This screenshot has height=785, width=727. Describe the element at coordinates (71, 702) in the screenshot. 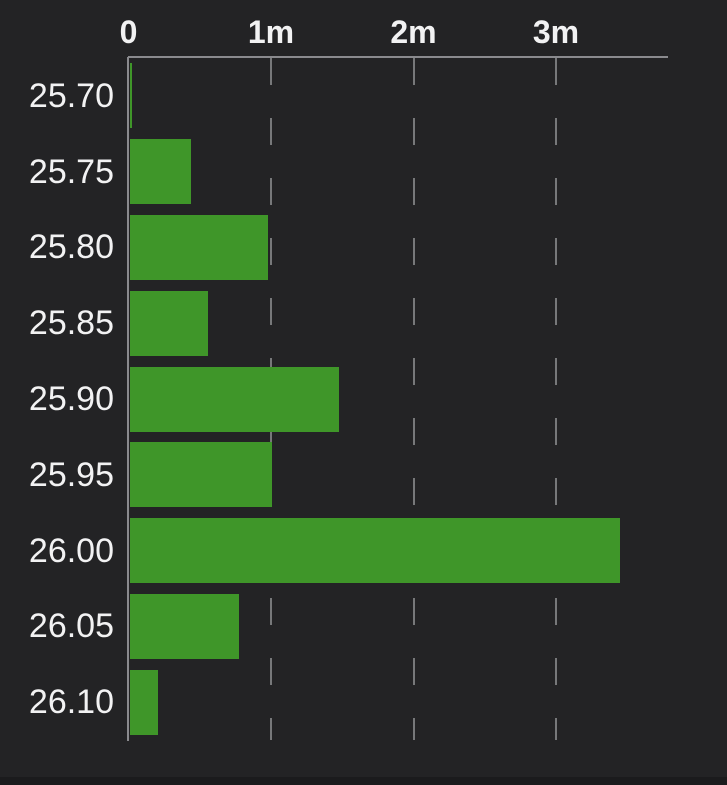

I see `price-tick-label: 26.10` at that location.